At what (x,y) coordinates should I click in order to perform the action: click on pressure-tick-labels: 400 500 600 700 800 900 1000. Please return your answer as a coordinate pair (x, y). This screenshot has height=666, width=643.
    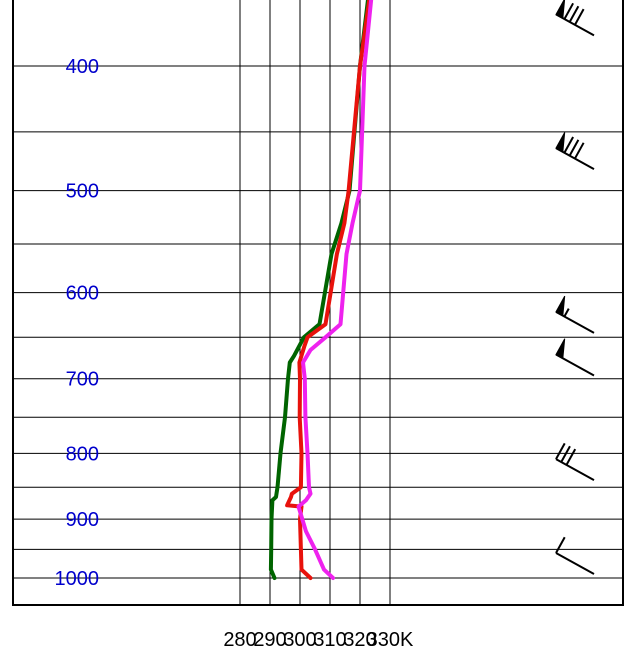
    Looking at the image, I should click on (77, 323).